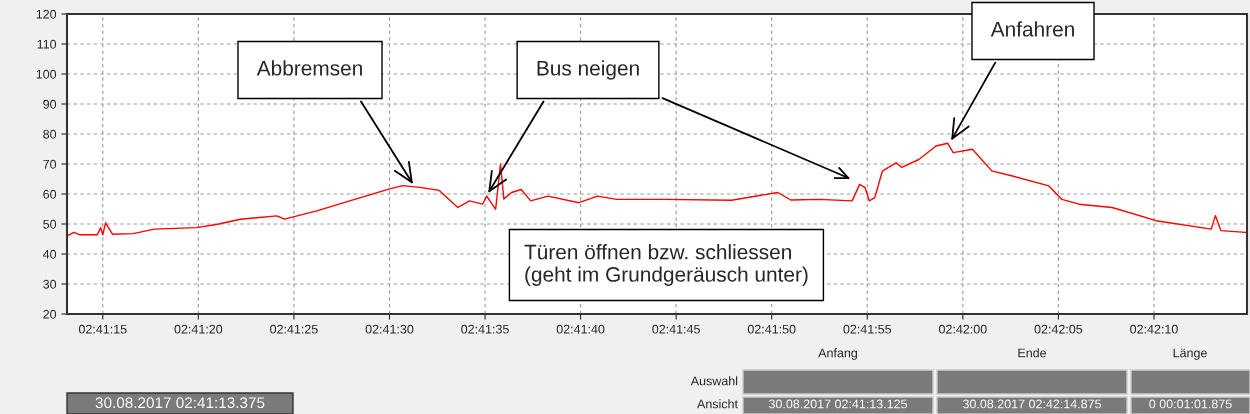 The width and height of the screenshot is (1250, 414). What do you see at coordinates (717, 404) in the screenshot?
I see `text: Ansicht` at bounding box center [717, 404].